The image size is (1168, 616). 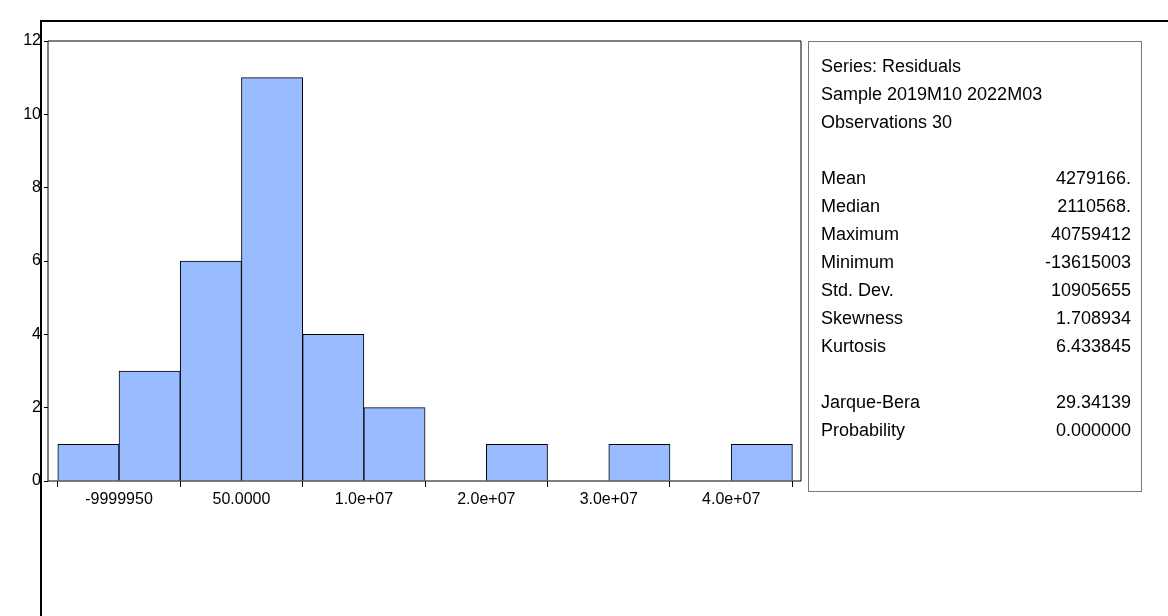 What do you see at coordinates (364, 499) in the screenshot?
I see `x-tick-label: 1.0e+07` at bounding box center [364, 499].